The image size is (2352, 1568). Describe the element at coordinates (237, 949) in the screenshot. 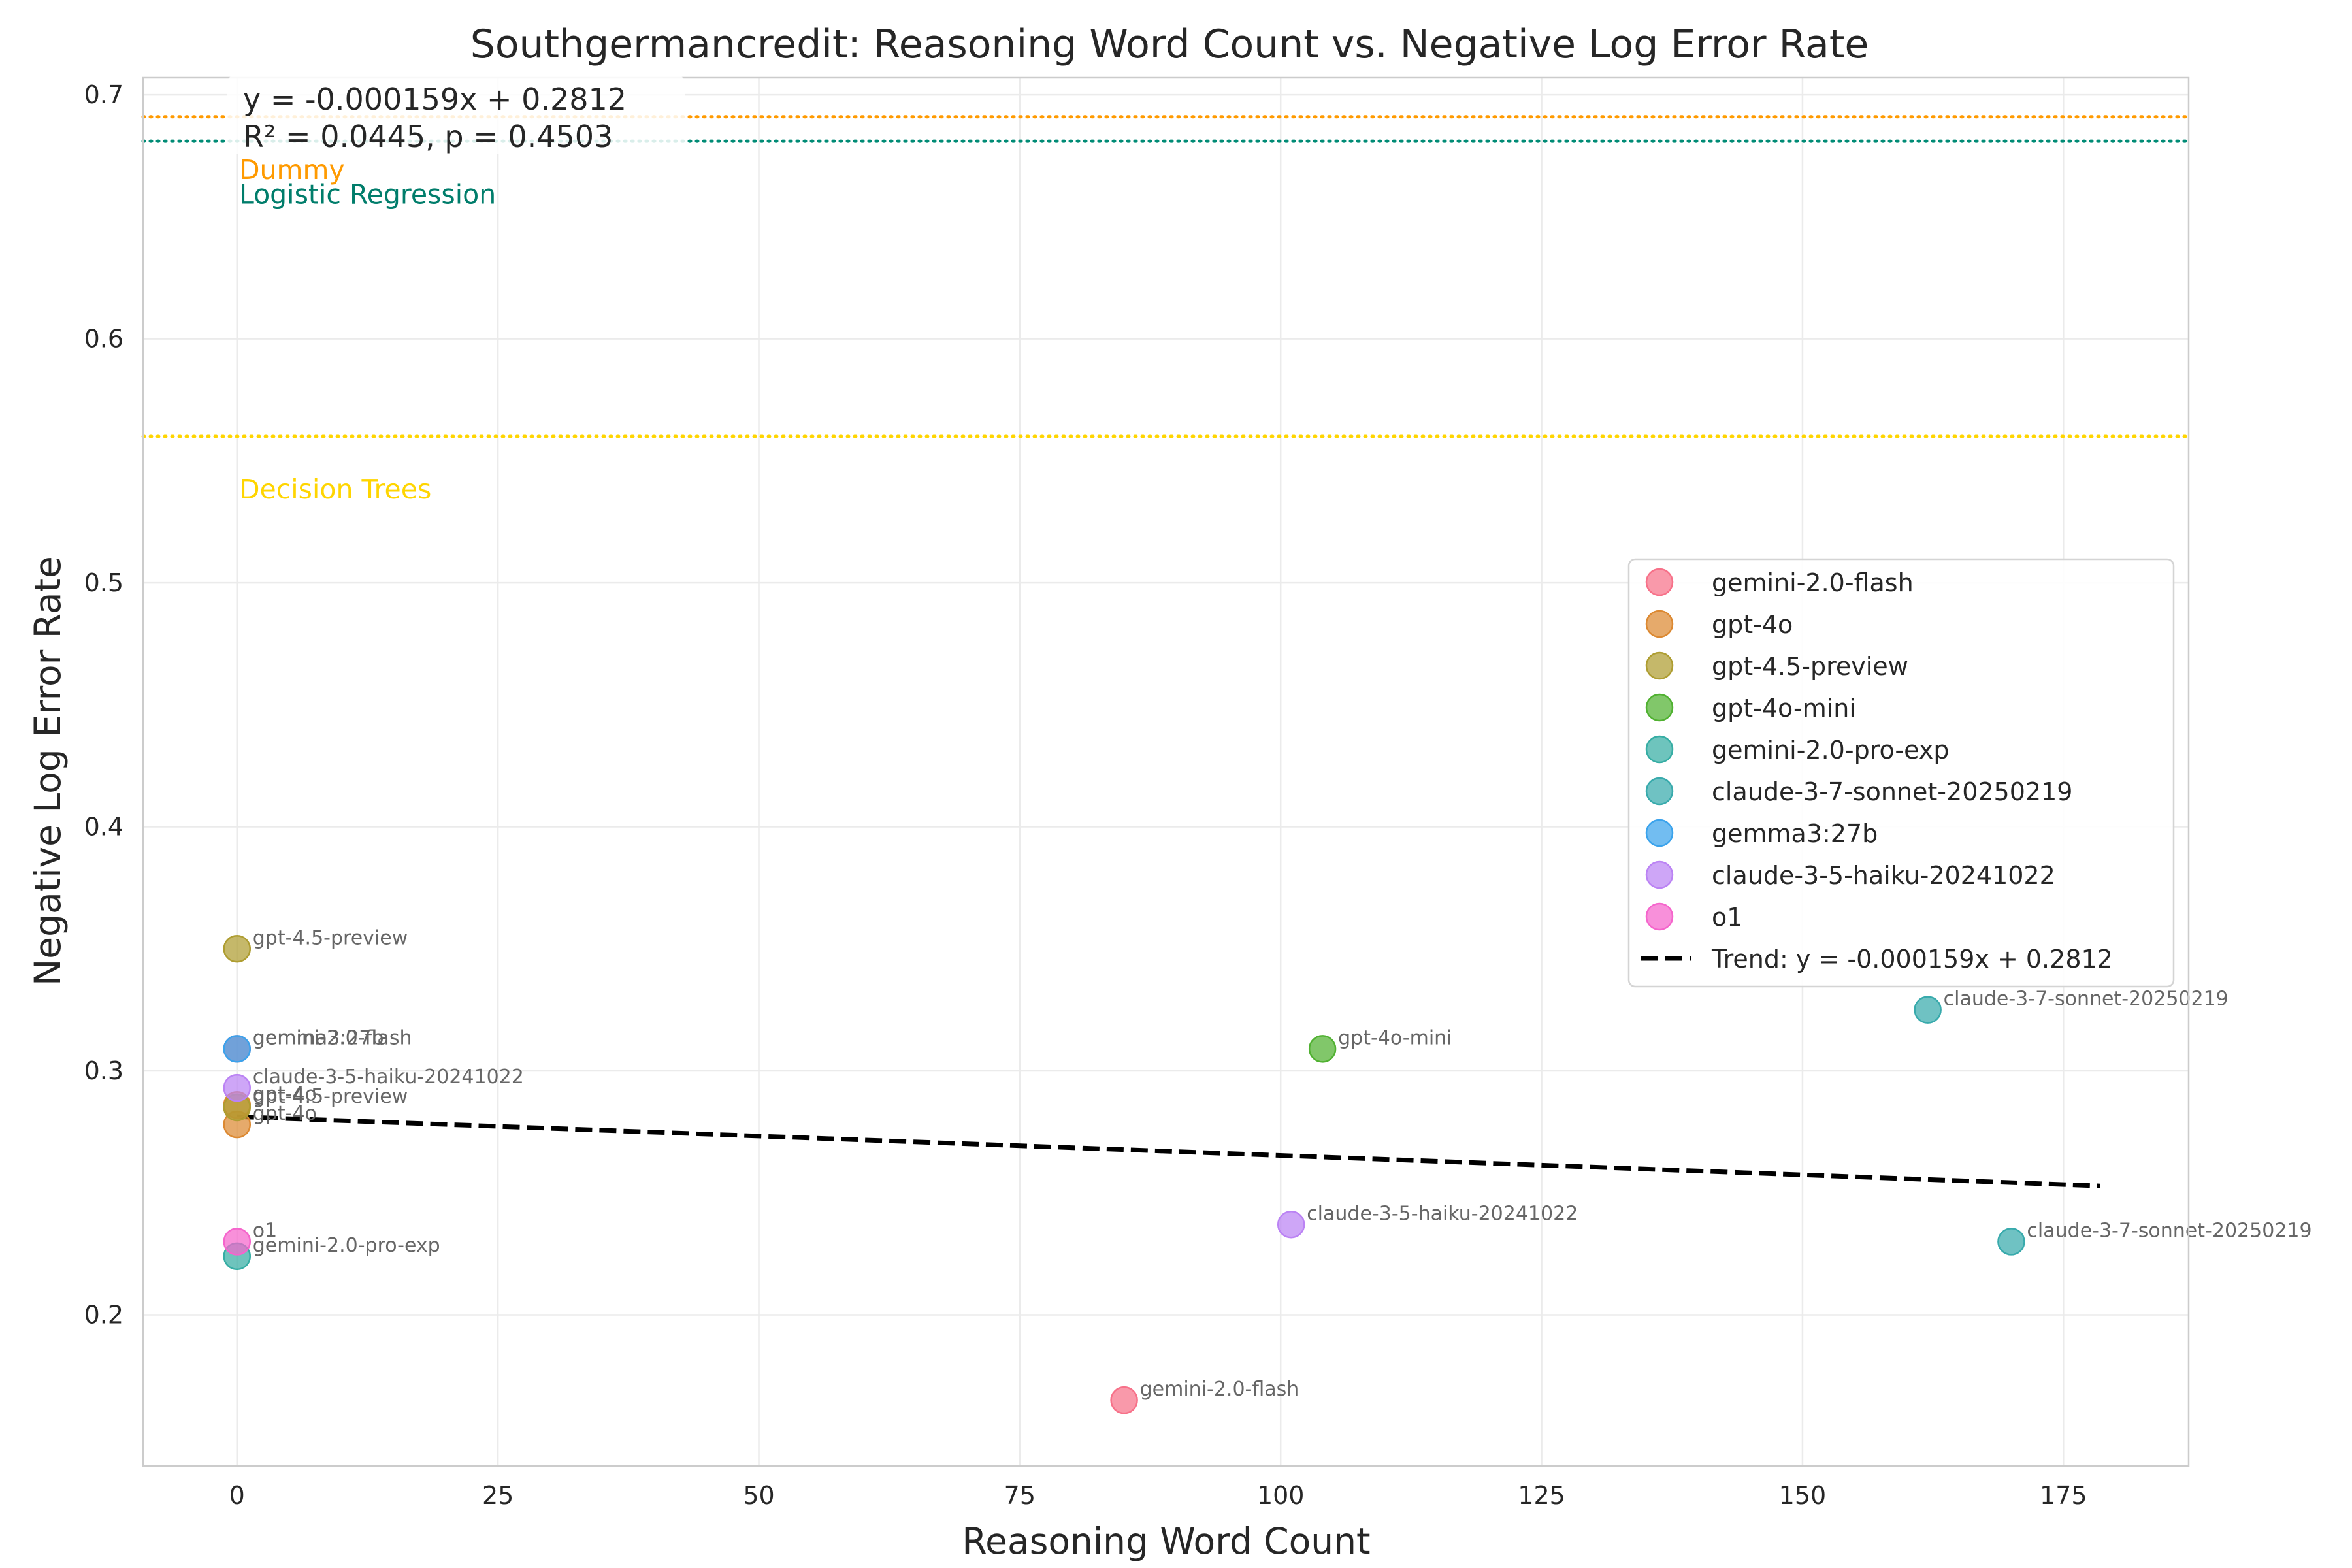

I see `point-gpt-4-5-preview` at that location.